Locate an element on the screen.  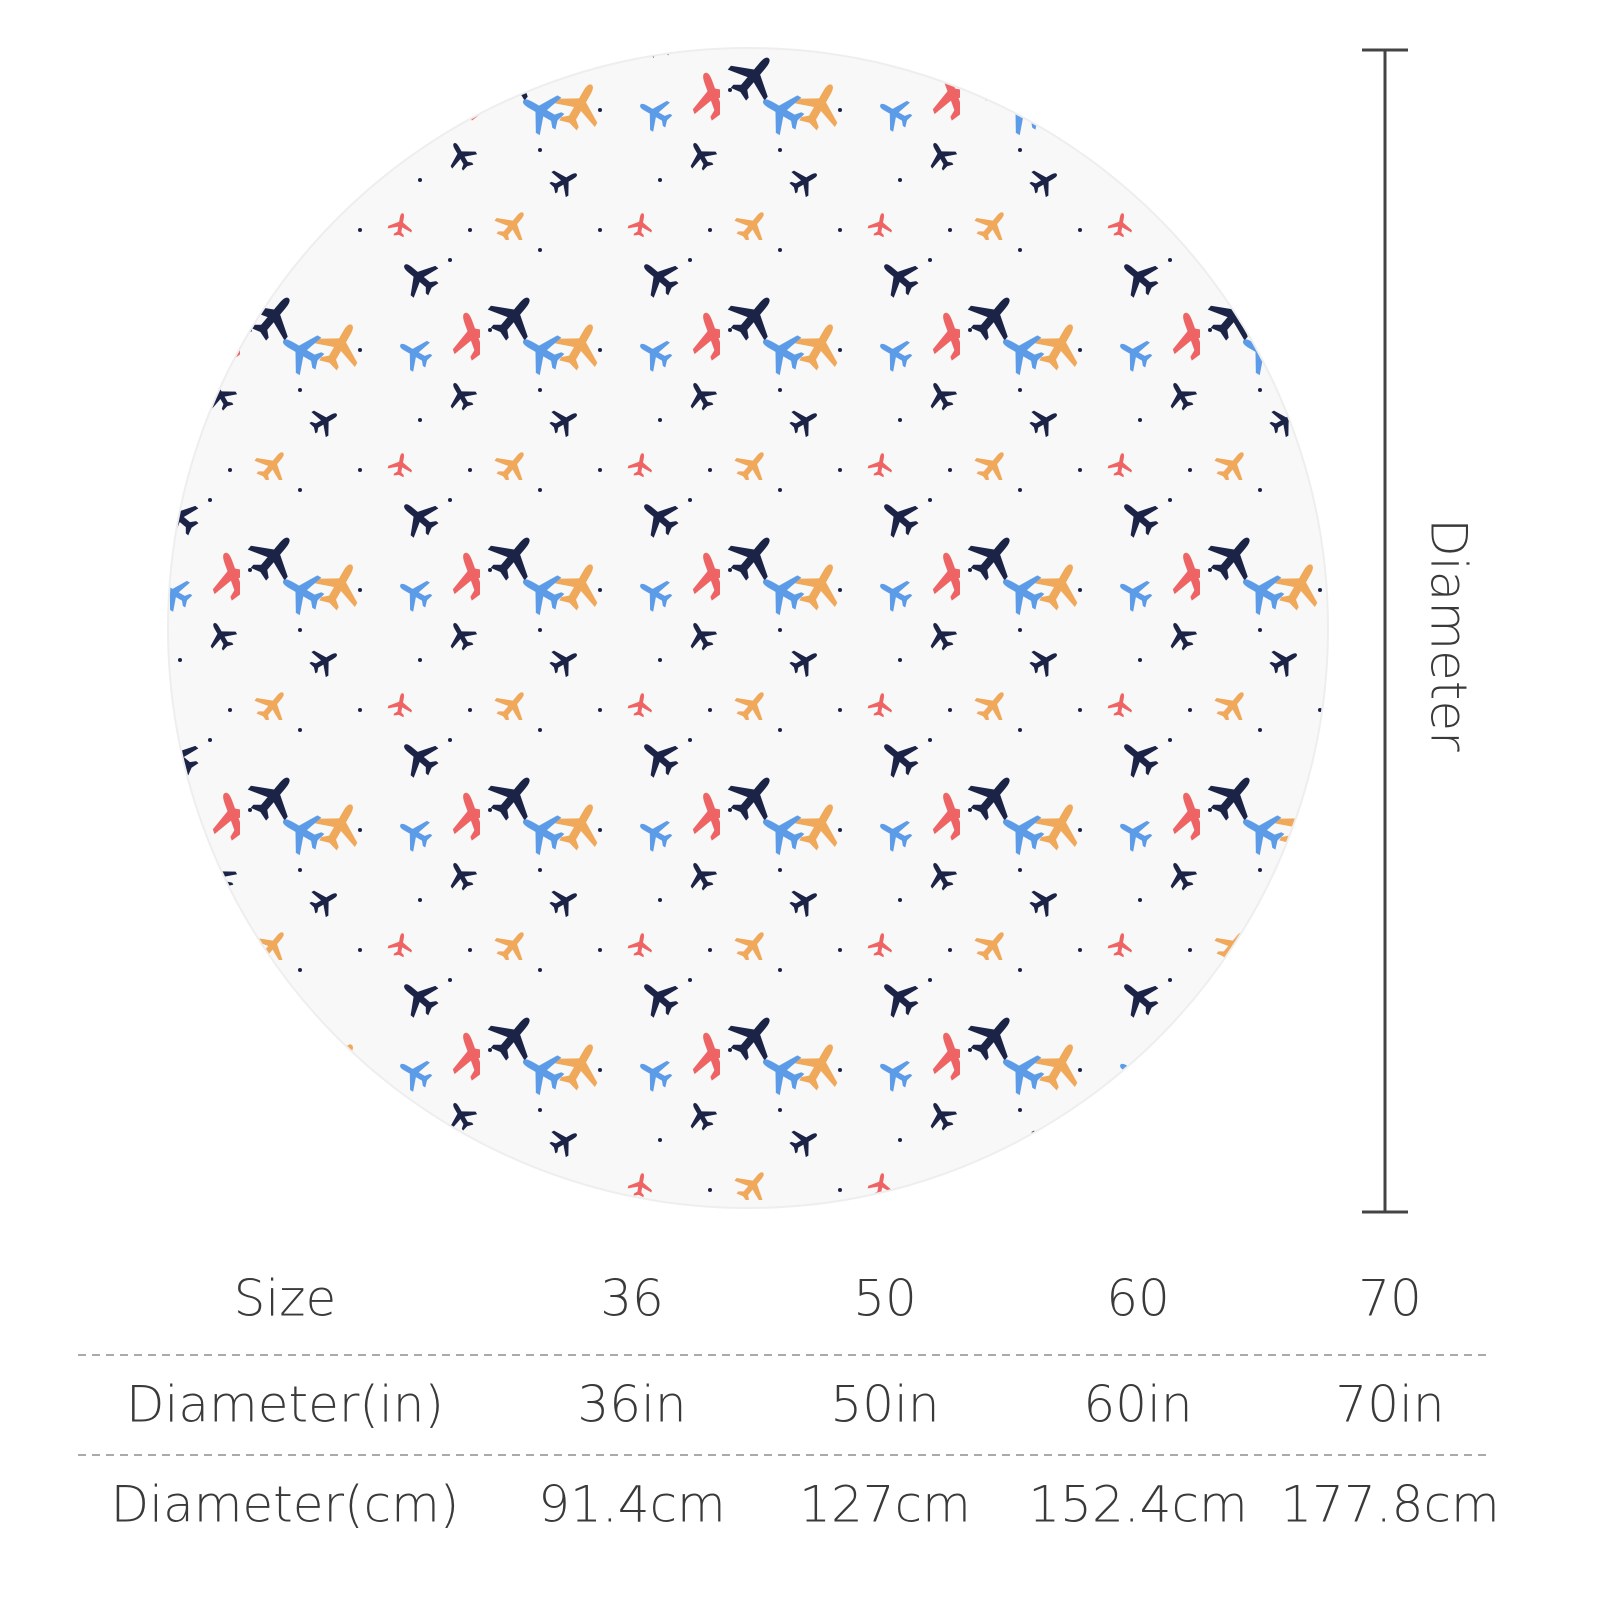
table-cell: 70 is located at coordinates (1390, 1299).